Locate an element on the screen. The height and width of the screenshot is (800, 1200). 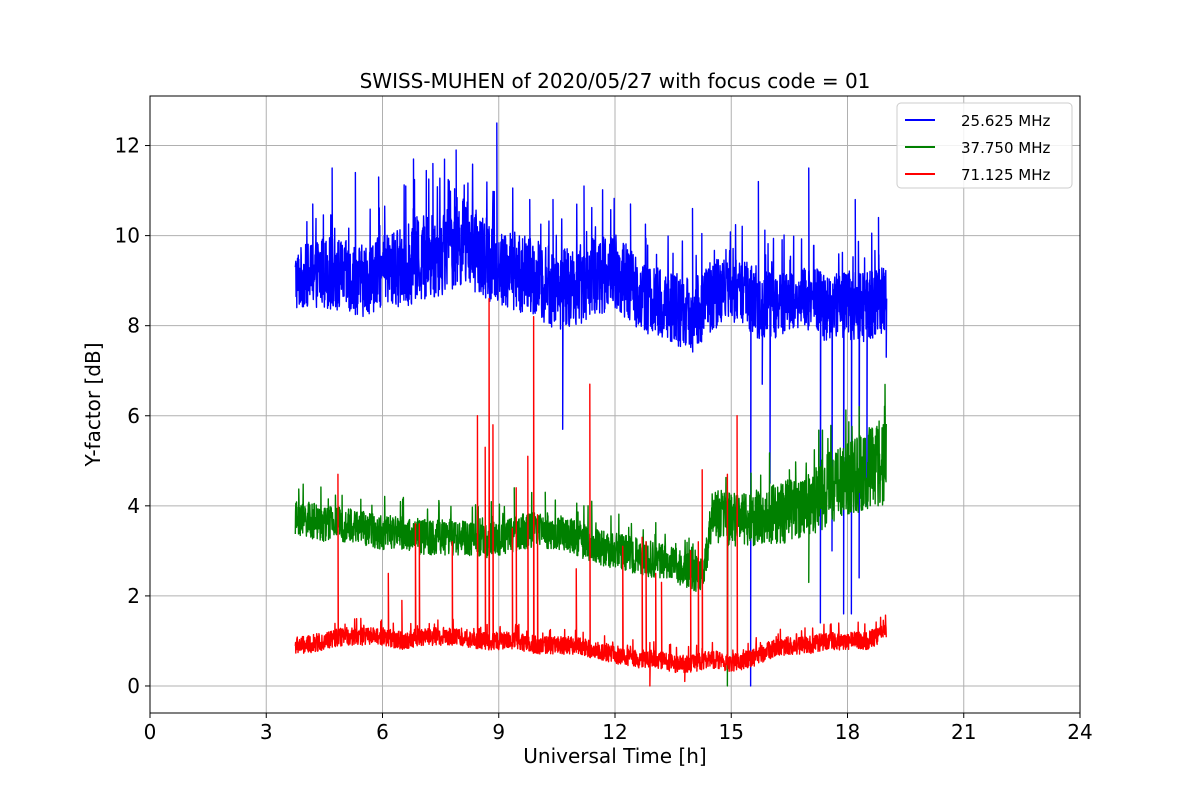
x-tick-label-8: 24 is located at coordinates (1079, 732).